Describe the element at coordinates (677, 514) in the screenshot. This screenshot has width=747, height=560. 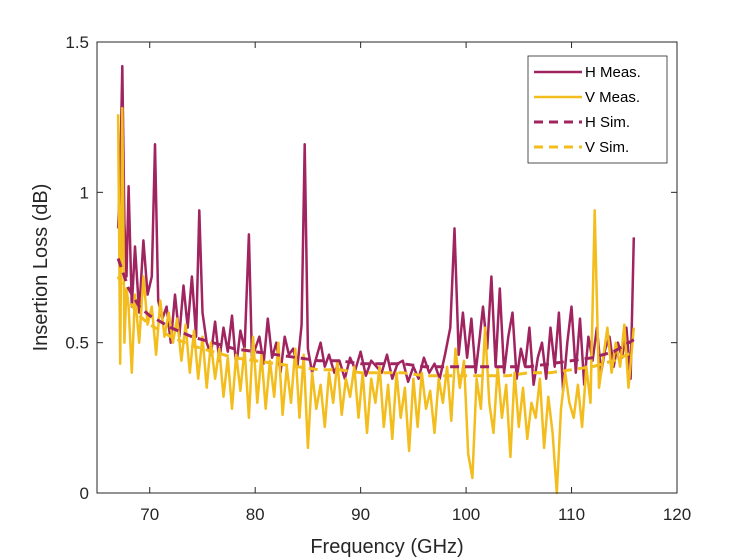
I see `x-tick-label: 120` at that location.